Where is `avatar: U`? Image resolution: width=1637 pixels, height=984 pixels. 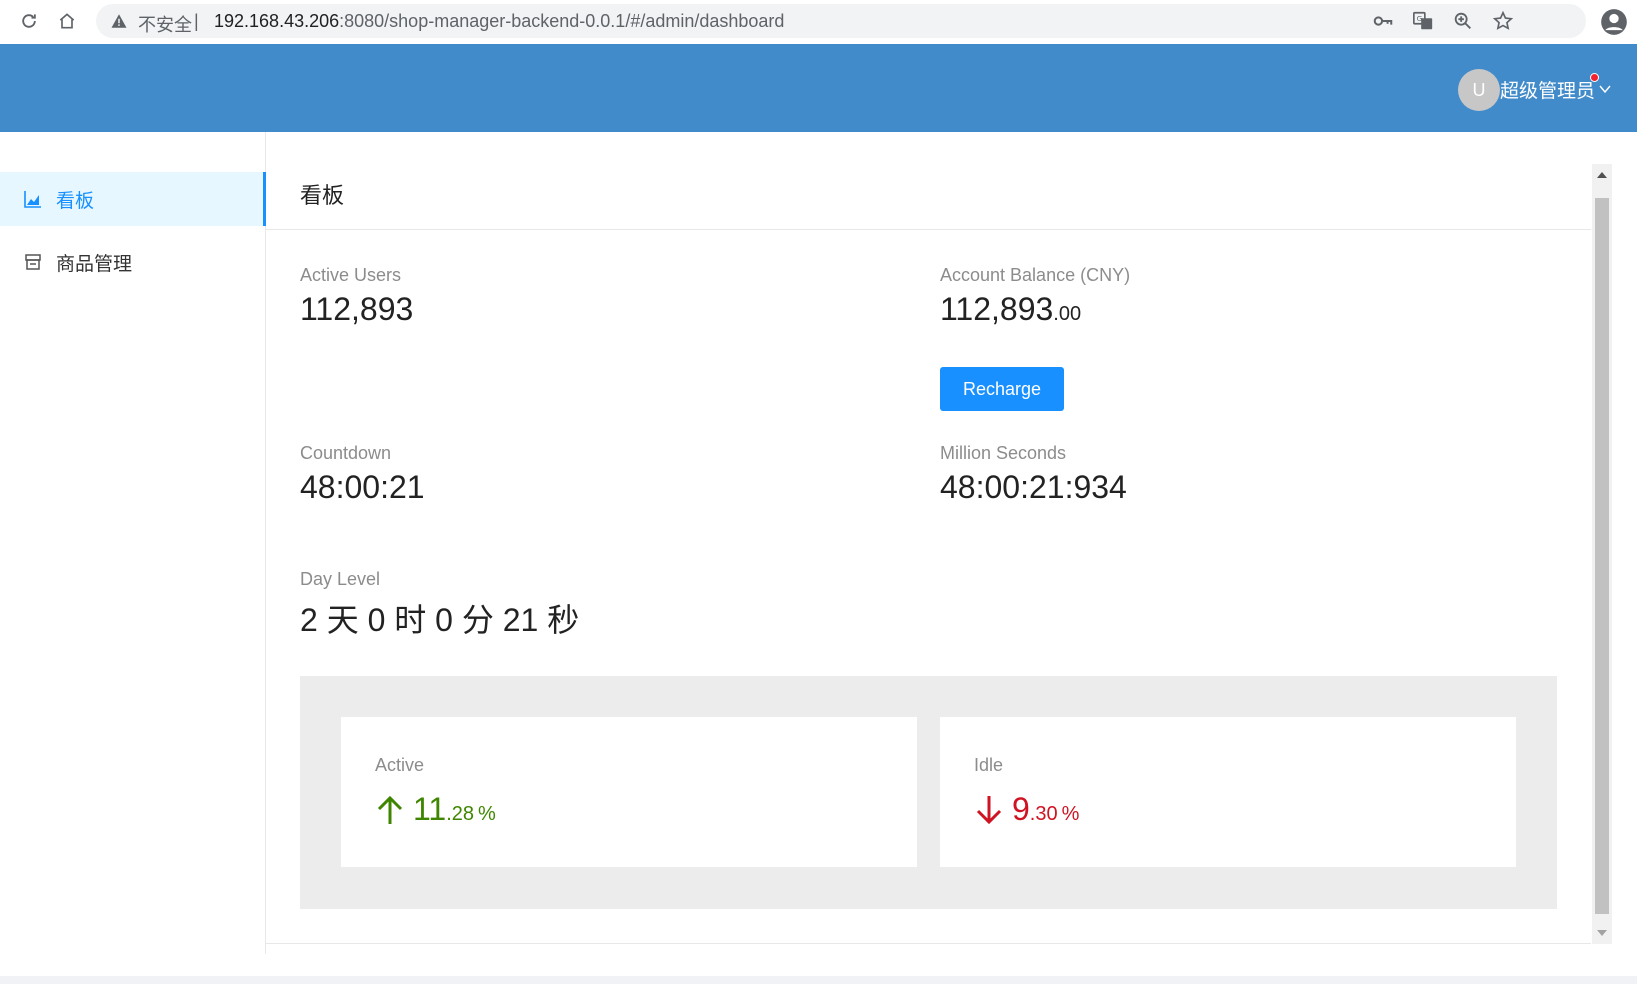 avatar: U is located at coordinates (1479, 90).